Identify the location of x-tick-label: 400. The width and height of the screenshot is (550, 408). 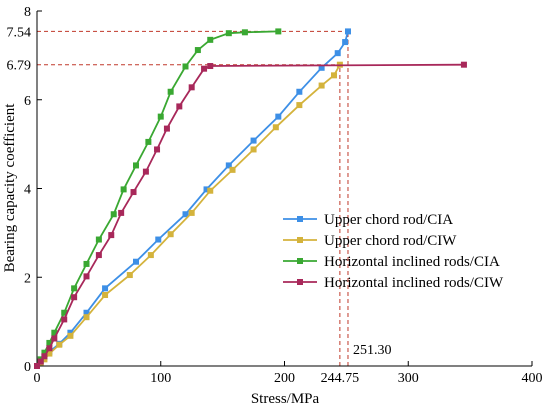
(532, 378).